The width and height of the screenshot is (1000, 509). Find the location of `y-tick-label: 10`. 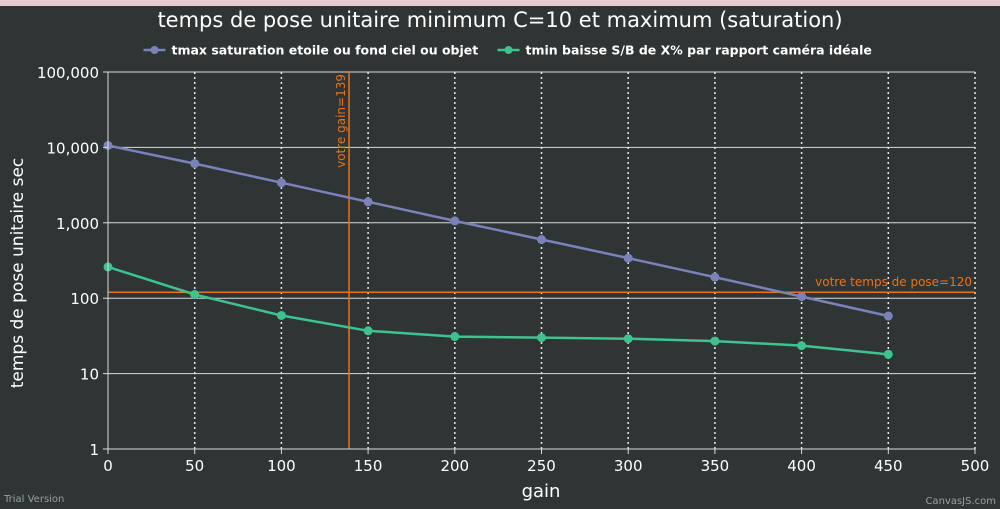

y-tick-label: 10 is located at coordinates (89, 375).